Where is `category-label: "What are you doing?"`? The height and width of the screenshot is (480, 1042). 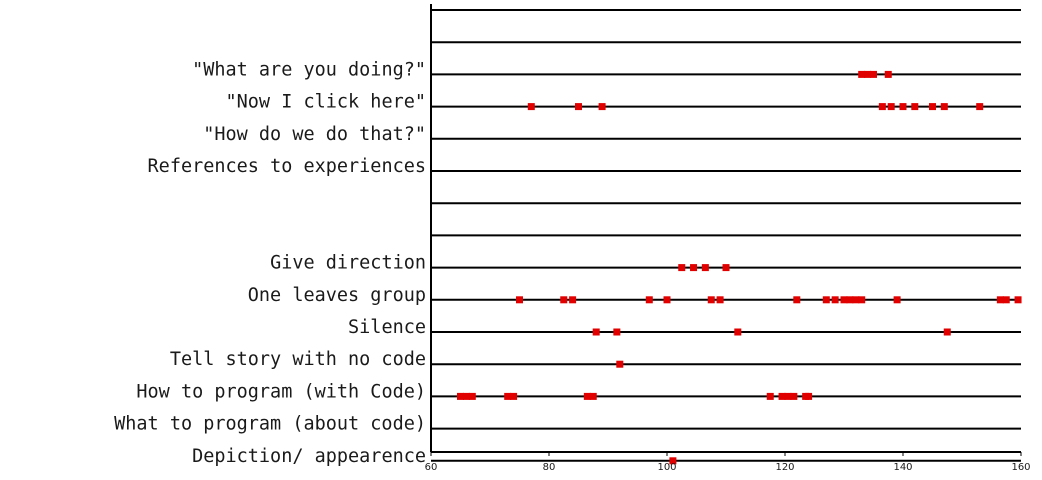 category-label: "What are you doing?" is located at coordinates (309, 69).